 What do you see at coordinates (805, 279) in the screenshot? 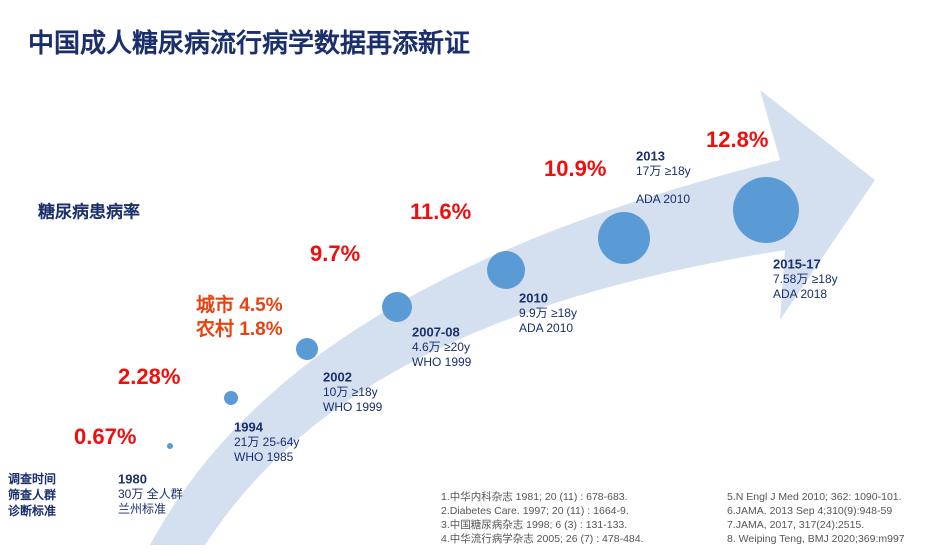
I see `survey-sample: 7.58万 ≥18y` at bounding box center [805, 279].